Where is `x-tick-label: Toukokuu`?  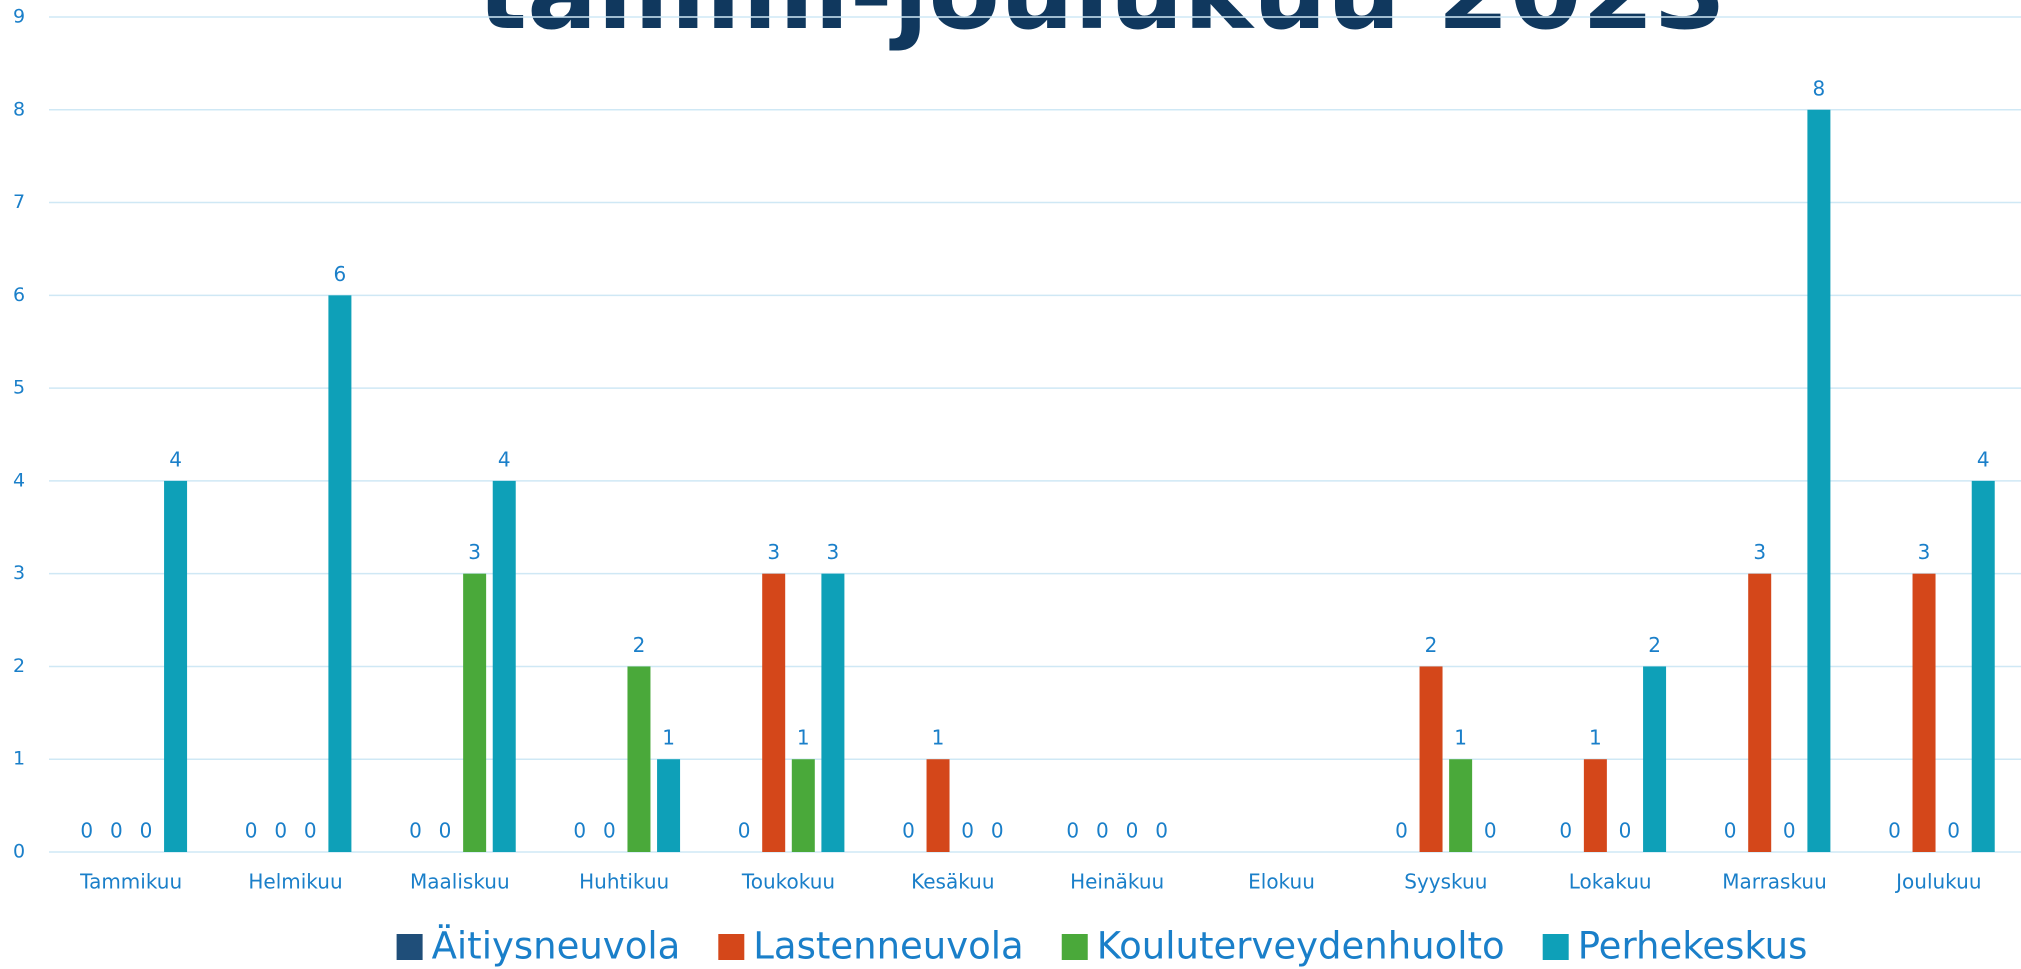 x-tick-label: Toukokuu is located at coordinates (788, 882).